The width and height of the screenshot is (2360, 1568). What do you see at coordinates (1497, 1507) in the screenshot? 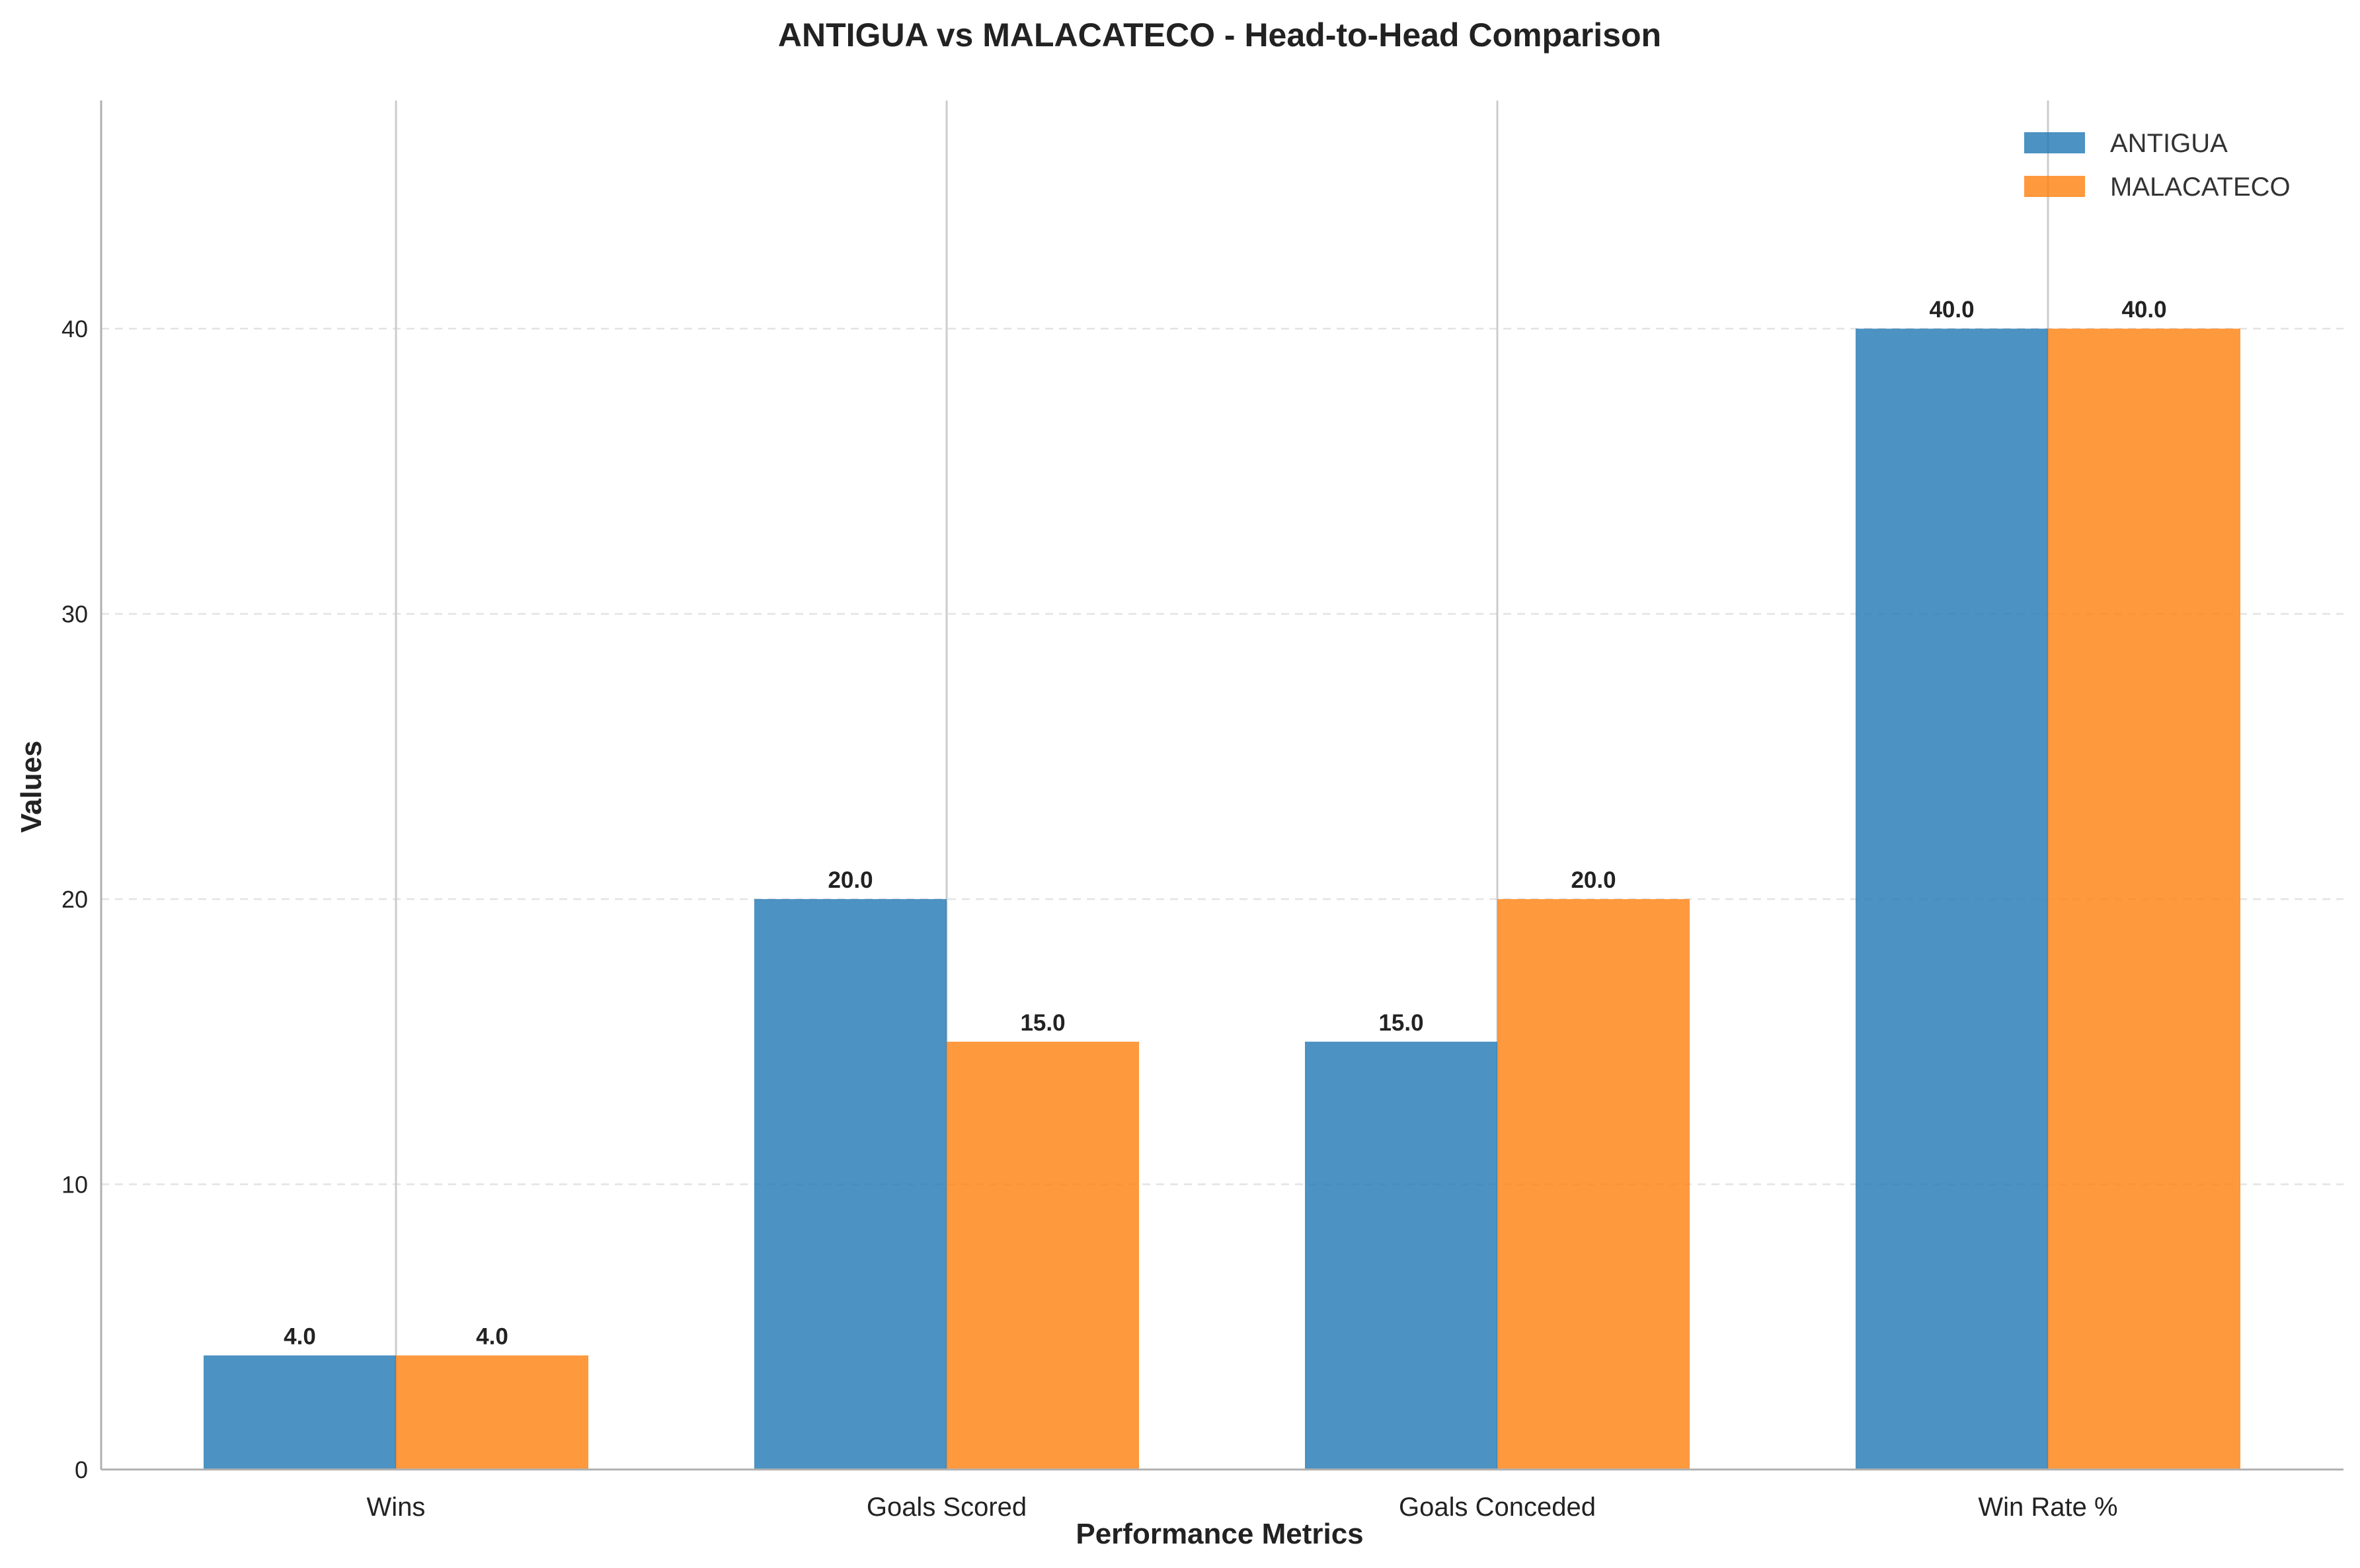
I see `x-tick-label: Goals Conceded` at bounding box center [1497, 1507].